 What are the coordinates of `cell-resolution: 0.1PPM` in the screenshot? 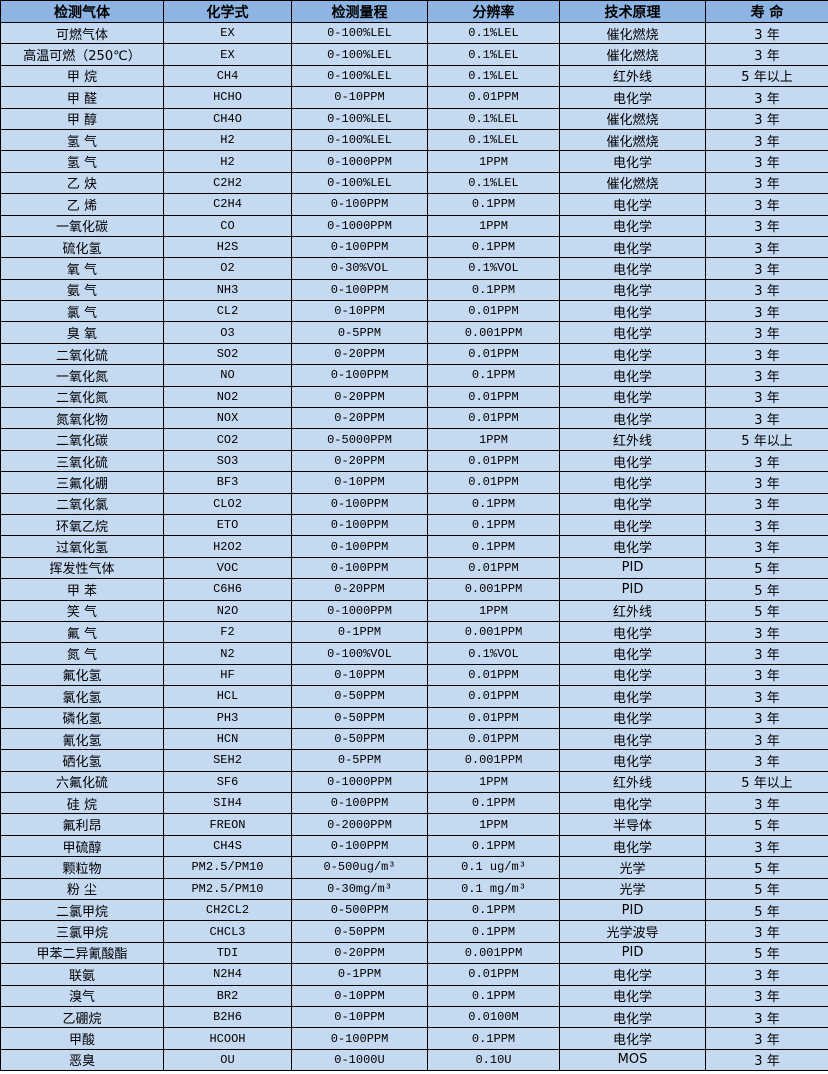 It's located at (493, 546).